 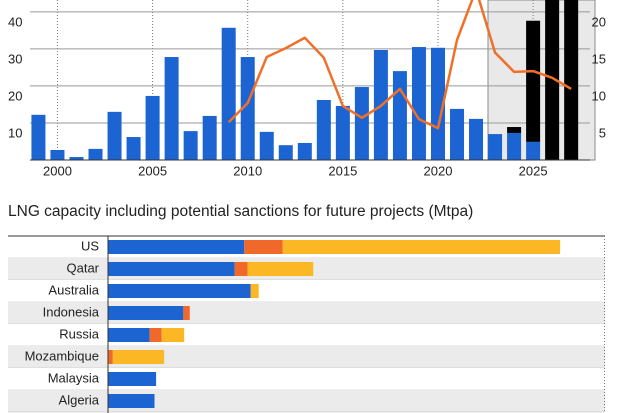 What do you see at coordinates (599, 95) in the screenshot?
I see `y2-tick-label: 10` at bounding box center [599, 95].